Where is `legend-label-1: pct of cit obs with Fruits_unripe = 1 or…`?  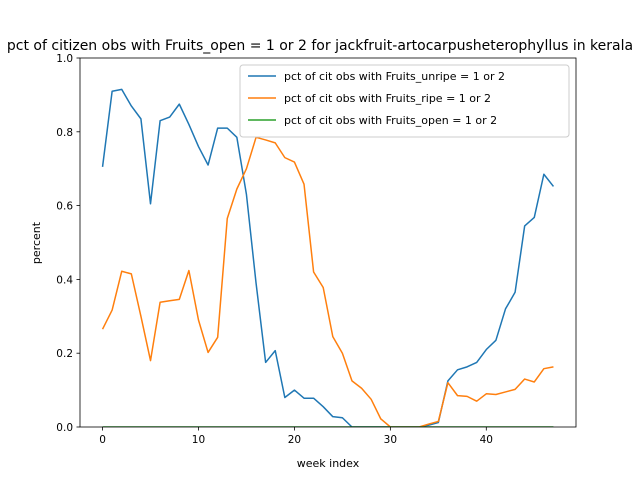 legend-label-1: pct of cit obs with Fruits_unripe = 1 or… is located at coordinates (394, 76).